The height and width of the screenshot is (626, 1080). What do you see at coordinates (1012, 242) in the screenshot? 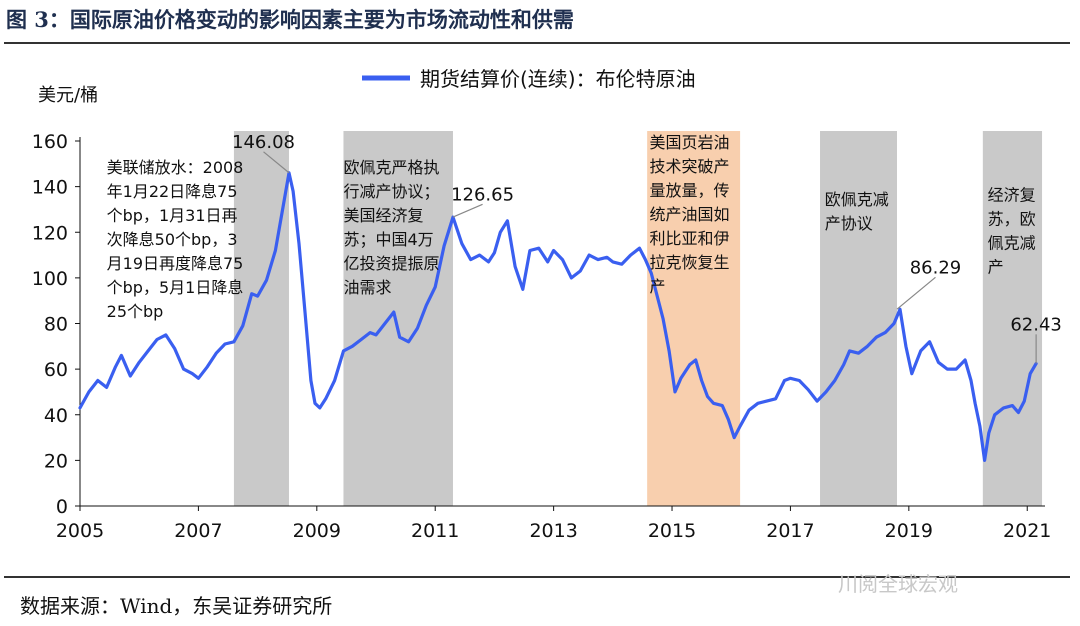
I see `annotation-4-line-2: 佩克减` at bounding box center [1012, 242].